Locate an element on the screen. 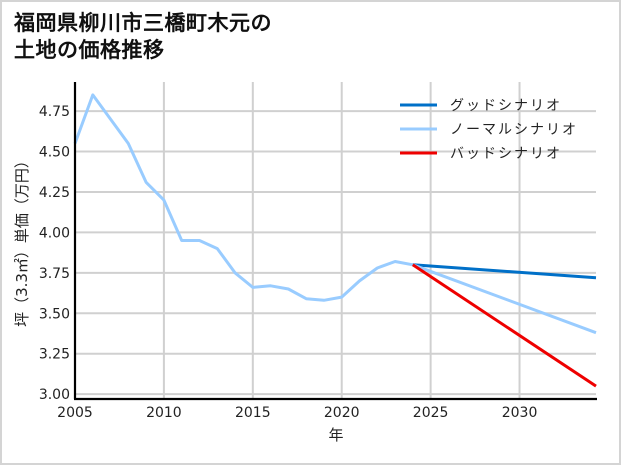  x-axis-label: 年 is located at coordinates (335, 435).